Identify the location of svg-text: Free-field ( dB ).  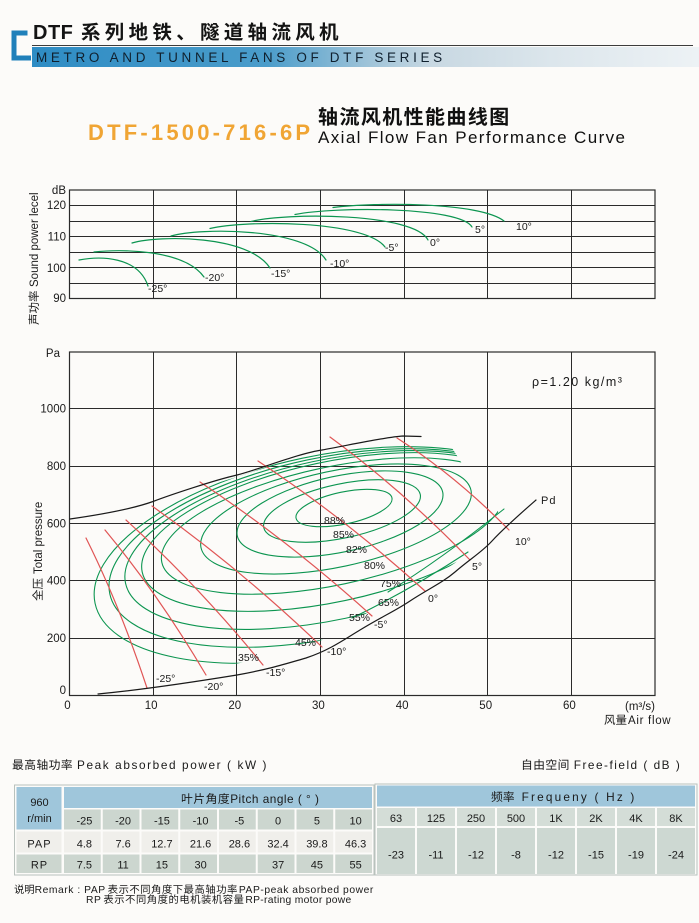
(627, 765).